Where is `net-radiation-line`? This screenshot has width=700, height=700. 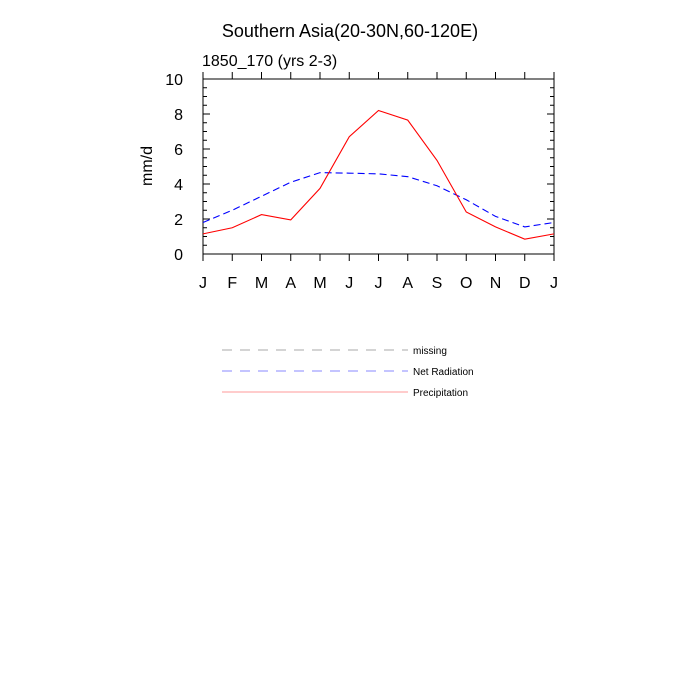 net-radiation-line is located at coordinates (378, 200).